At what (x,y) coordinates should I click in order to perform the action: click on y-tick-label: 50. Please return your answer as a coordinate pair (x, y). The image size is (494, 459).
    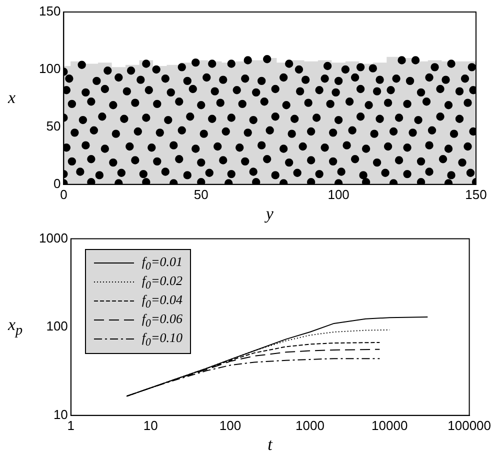
    Looking at the image, I should click on (53, 126).